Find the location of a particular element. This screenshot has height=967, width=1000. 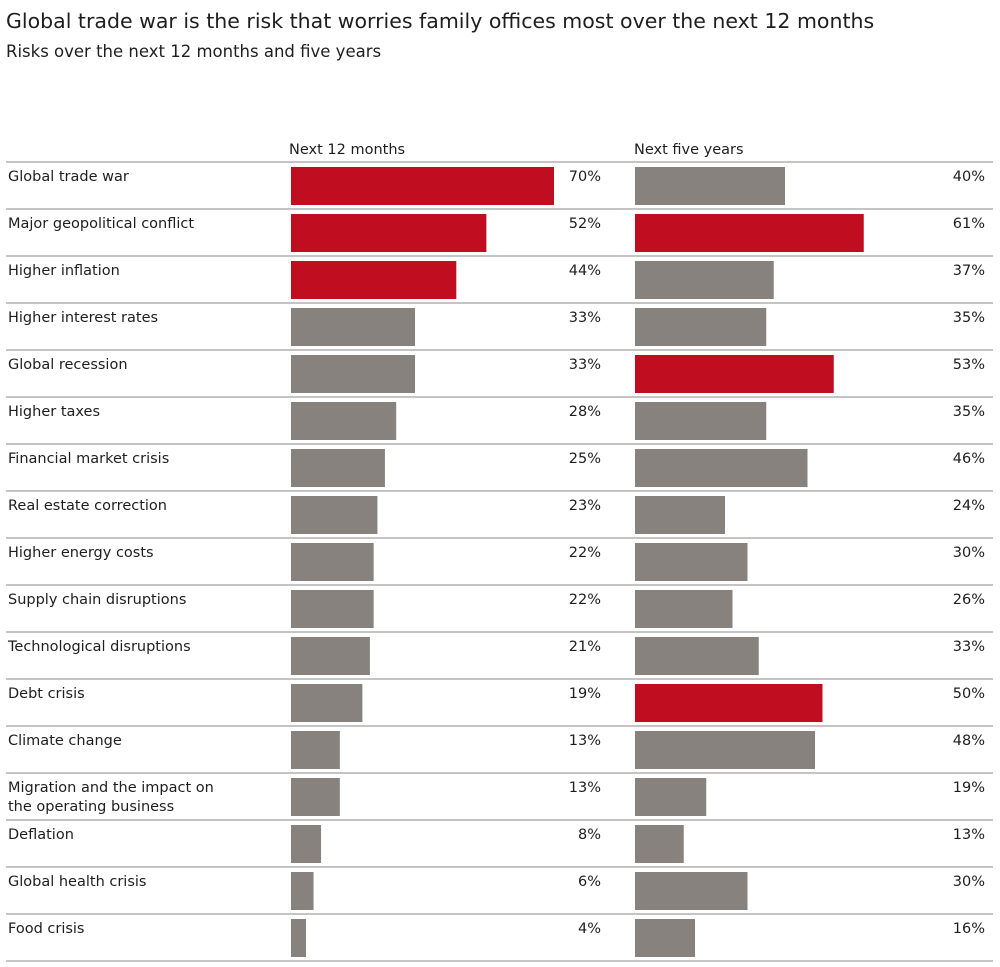

category-label: Major geopolitical conflict is located at coordinates (101, 224).